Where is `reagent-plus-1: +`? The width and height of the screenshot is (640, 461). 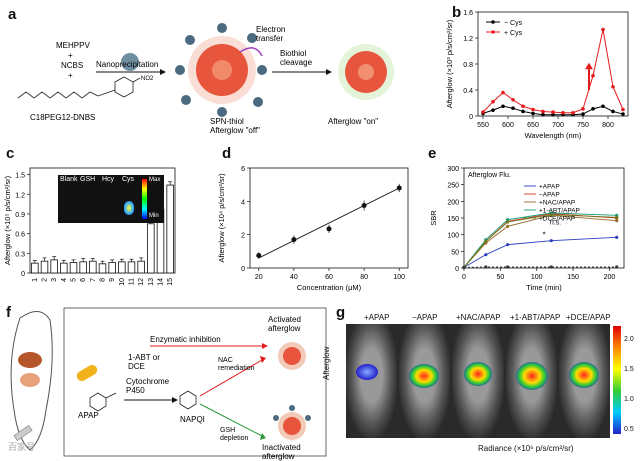 reagent-plus-1: + is located at coordinates (70, 55).